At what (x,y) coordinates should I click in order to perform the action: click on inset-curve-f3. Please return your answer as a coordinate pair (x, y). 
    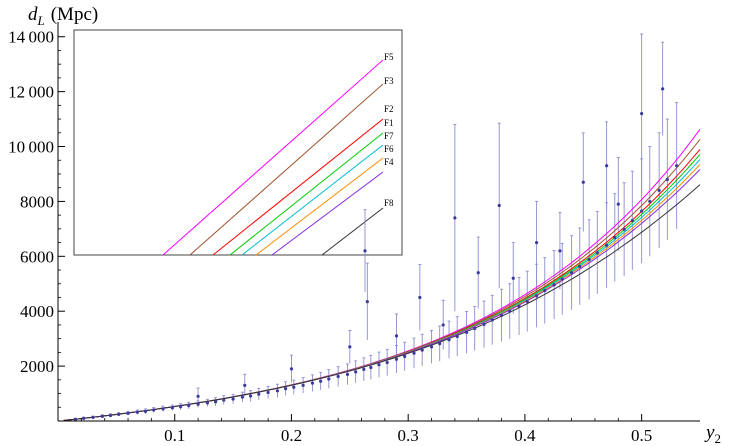
    Looking at the image, I should click on (286, 169).